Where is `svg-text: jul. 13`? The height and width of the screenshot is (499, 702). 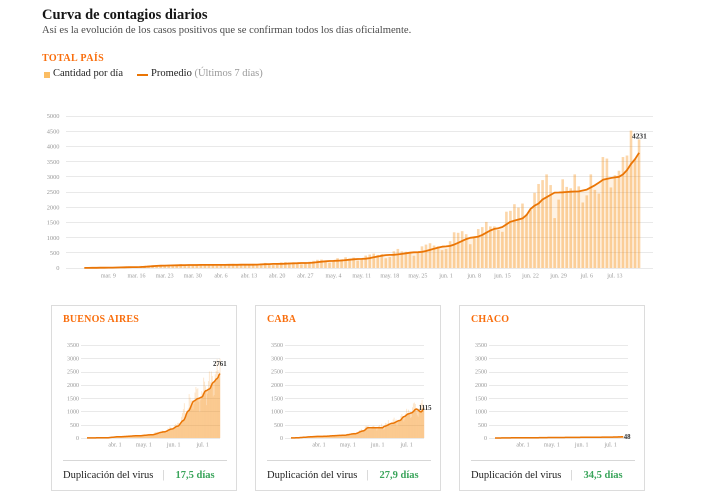 svg-text: jul. 13 is located at coordinates (614, 277).